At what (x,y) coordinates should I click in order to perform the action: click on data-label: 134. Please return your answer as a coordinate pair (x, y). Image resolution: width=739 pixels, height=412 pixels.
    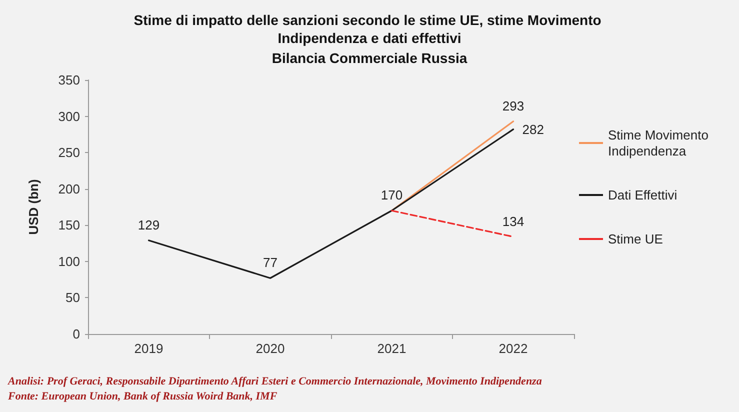
    Looking at the image, I should click on (513, 221).